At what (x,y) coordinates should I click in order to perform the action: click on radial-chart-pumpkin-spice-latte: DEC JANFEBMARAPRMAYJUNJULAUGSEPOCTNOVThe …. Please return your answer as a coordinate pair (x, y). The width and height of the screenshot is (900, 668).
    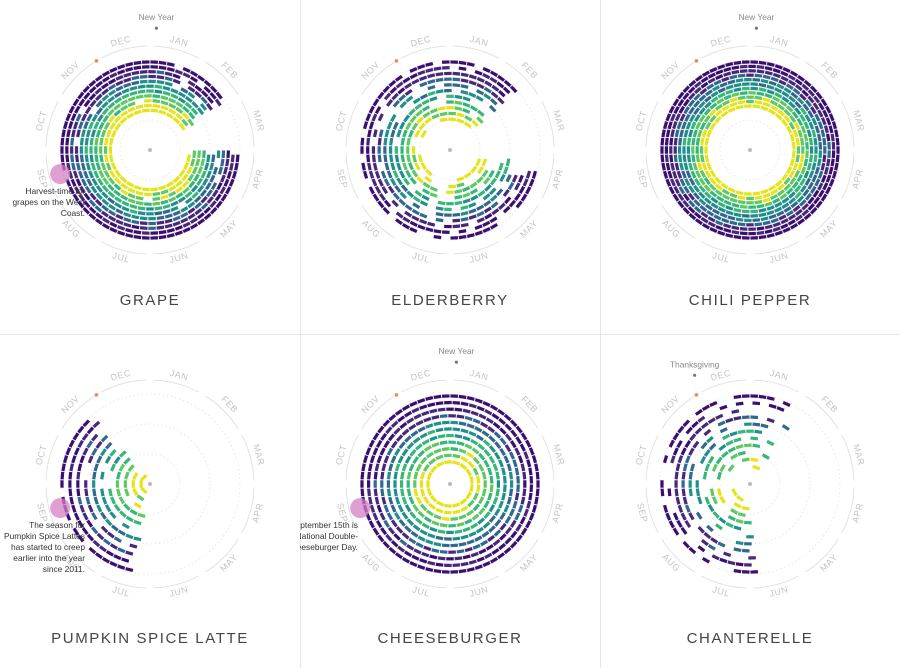
    Looking at the image, I should click on (135, 483).